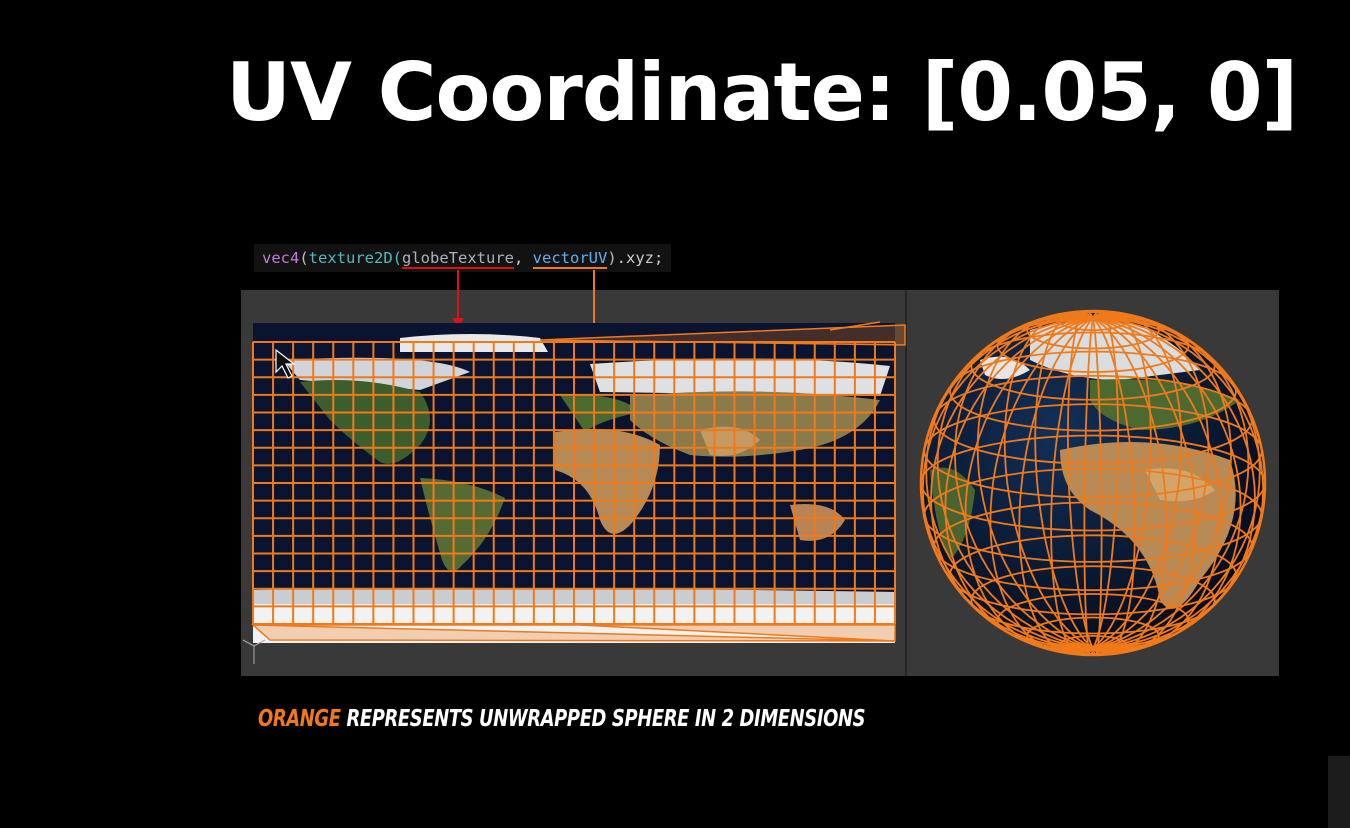 The image size is (1350, 828). Describe the element at coordinates (458, 299) in the screenshot. I see `arrow-texture` at that location.